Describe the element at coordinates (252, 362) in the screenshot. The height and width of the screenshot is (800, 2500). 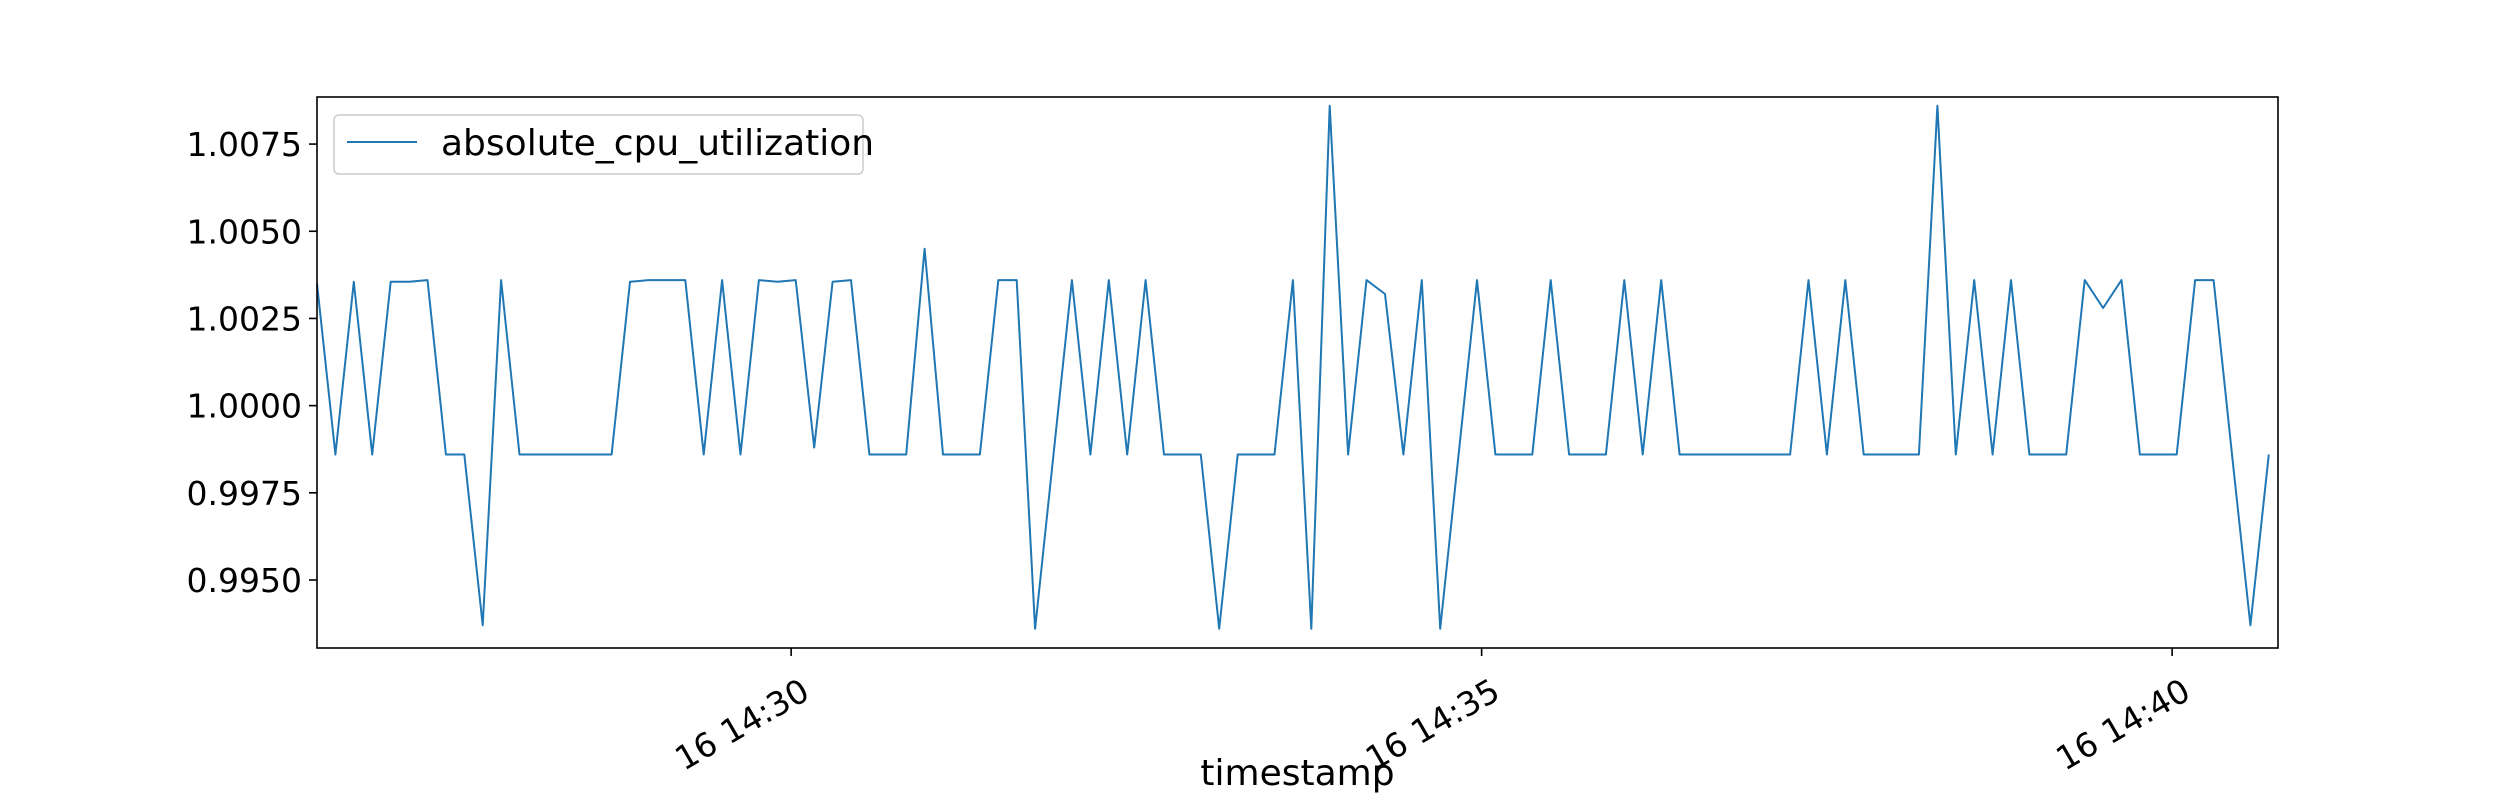
I see `y-axis: 0.9950 0.9975 1.0000 1.0025 1.0050 1.0075` at that location.